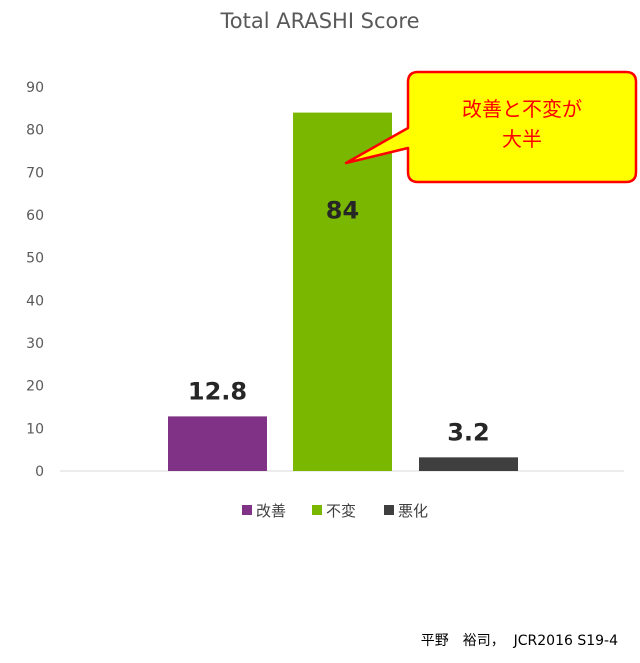  Describe the element at coordinates (413, 511) in the screenshot. I see `legend-entry: 悪化` at that location.